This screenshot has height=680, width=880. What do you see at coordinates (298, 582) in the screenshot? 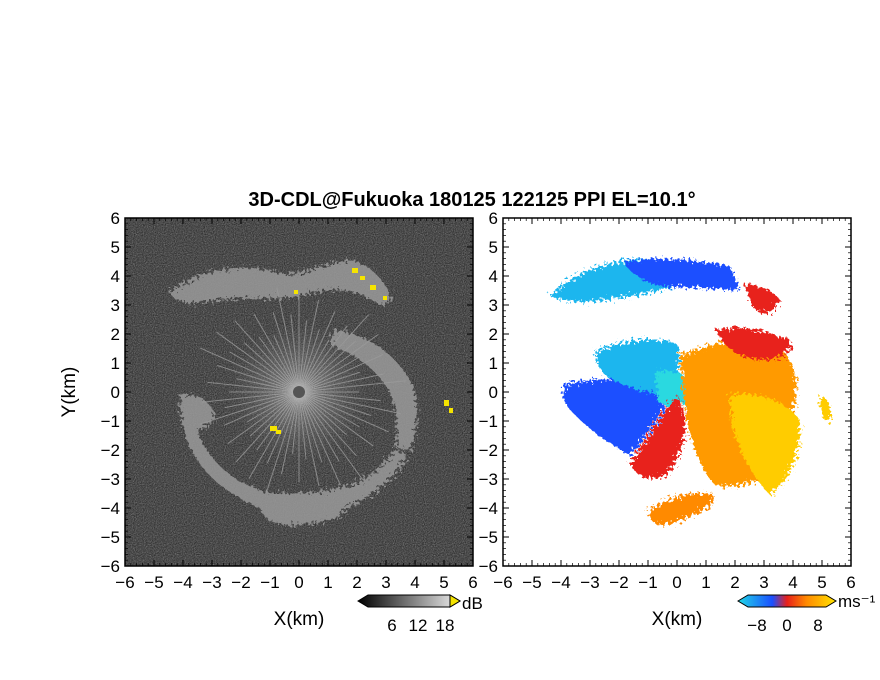
I see `left-x-tick-label: 0` at bounding box center [298, 582].